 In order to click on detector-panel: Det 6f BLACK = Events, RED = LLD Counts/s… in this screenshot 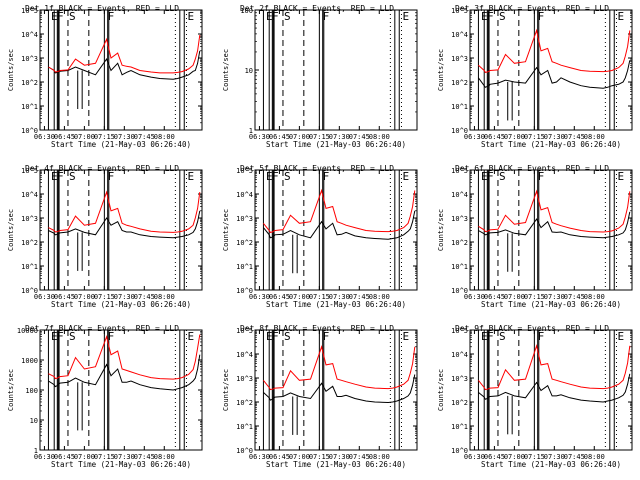, I will do `click(535, 236)`.